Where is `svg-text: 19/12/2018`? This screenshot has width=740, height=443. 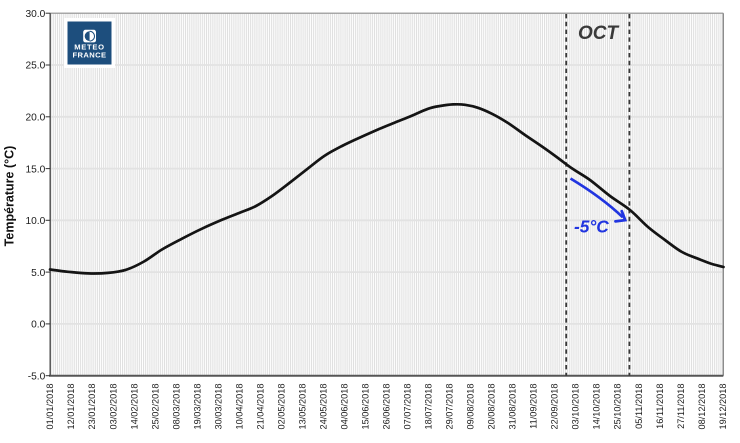 svg-text: 19/12/2018 is located at coordinates (723, 407).